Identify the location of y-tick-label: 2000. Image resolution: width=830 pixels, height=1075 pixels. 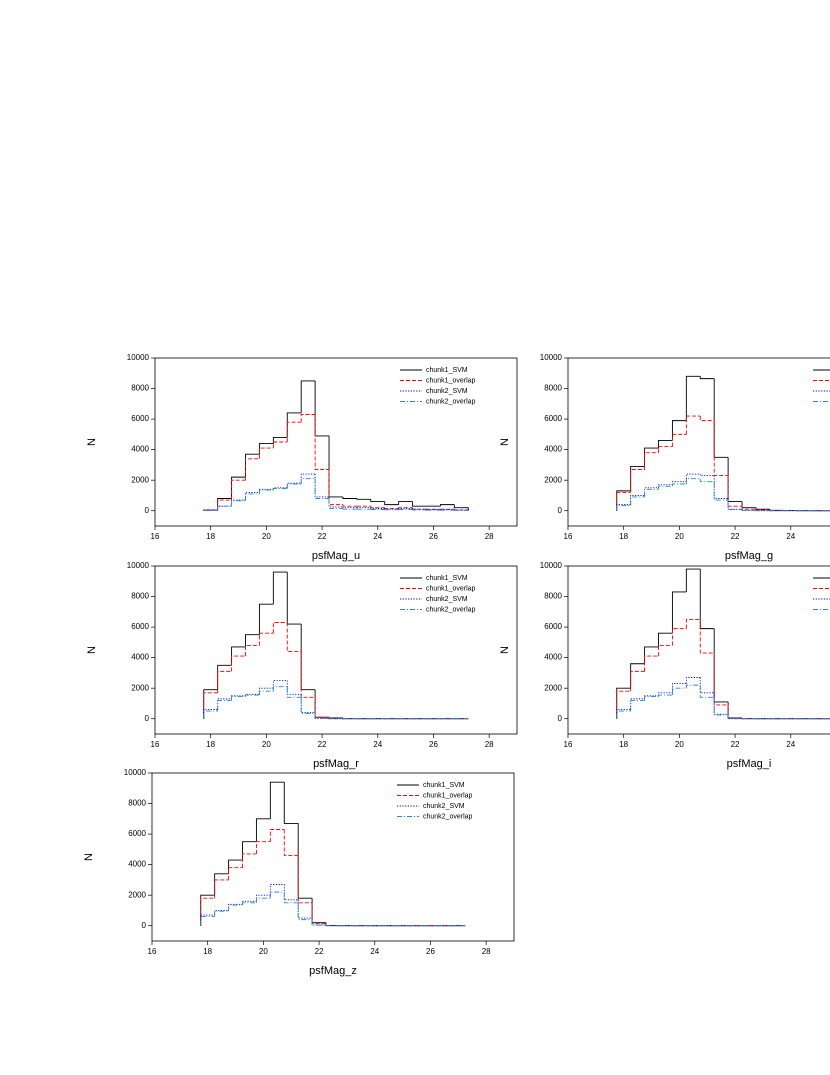
(140, 687).